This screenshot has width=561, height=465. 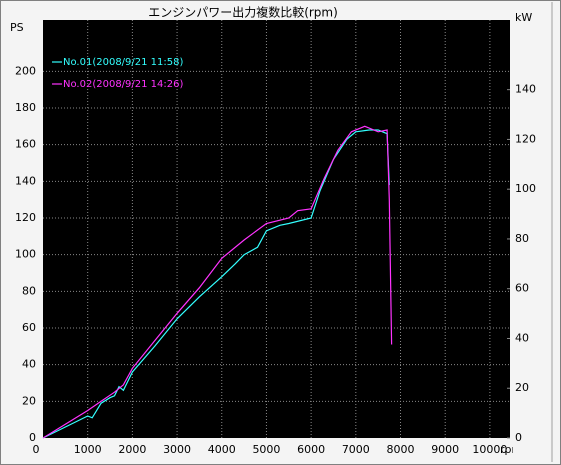 What do you see at coordinates (29, 327) in the screenshot?
I see `y-tick-label: 60` at bounding box center [29, 327].